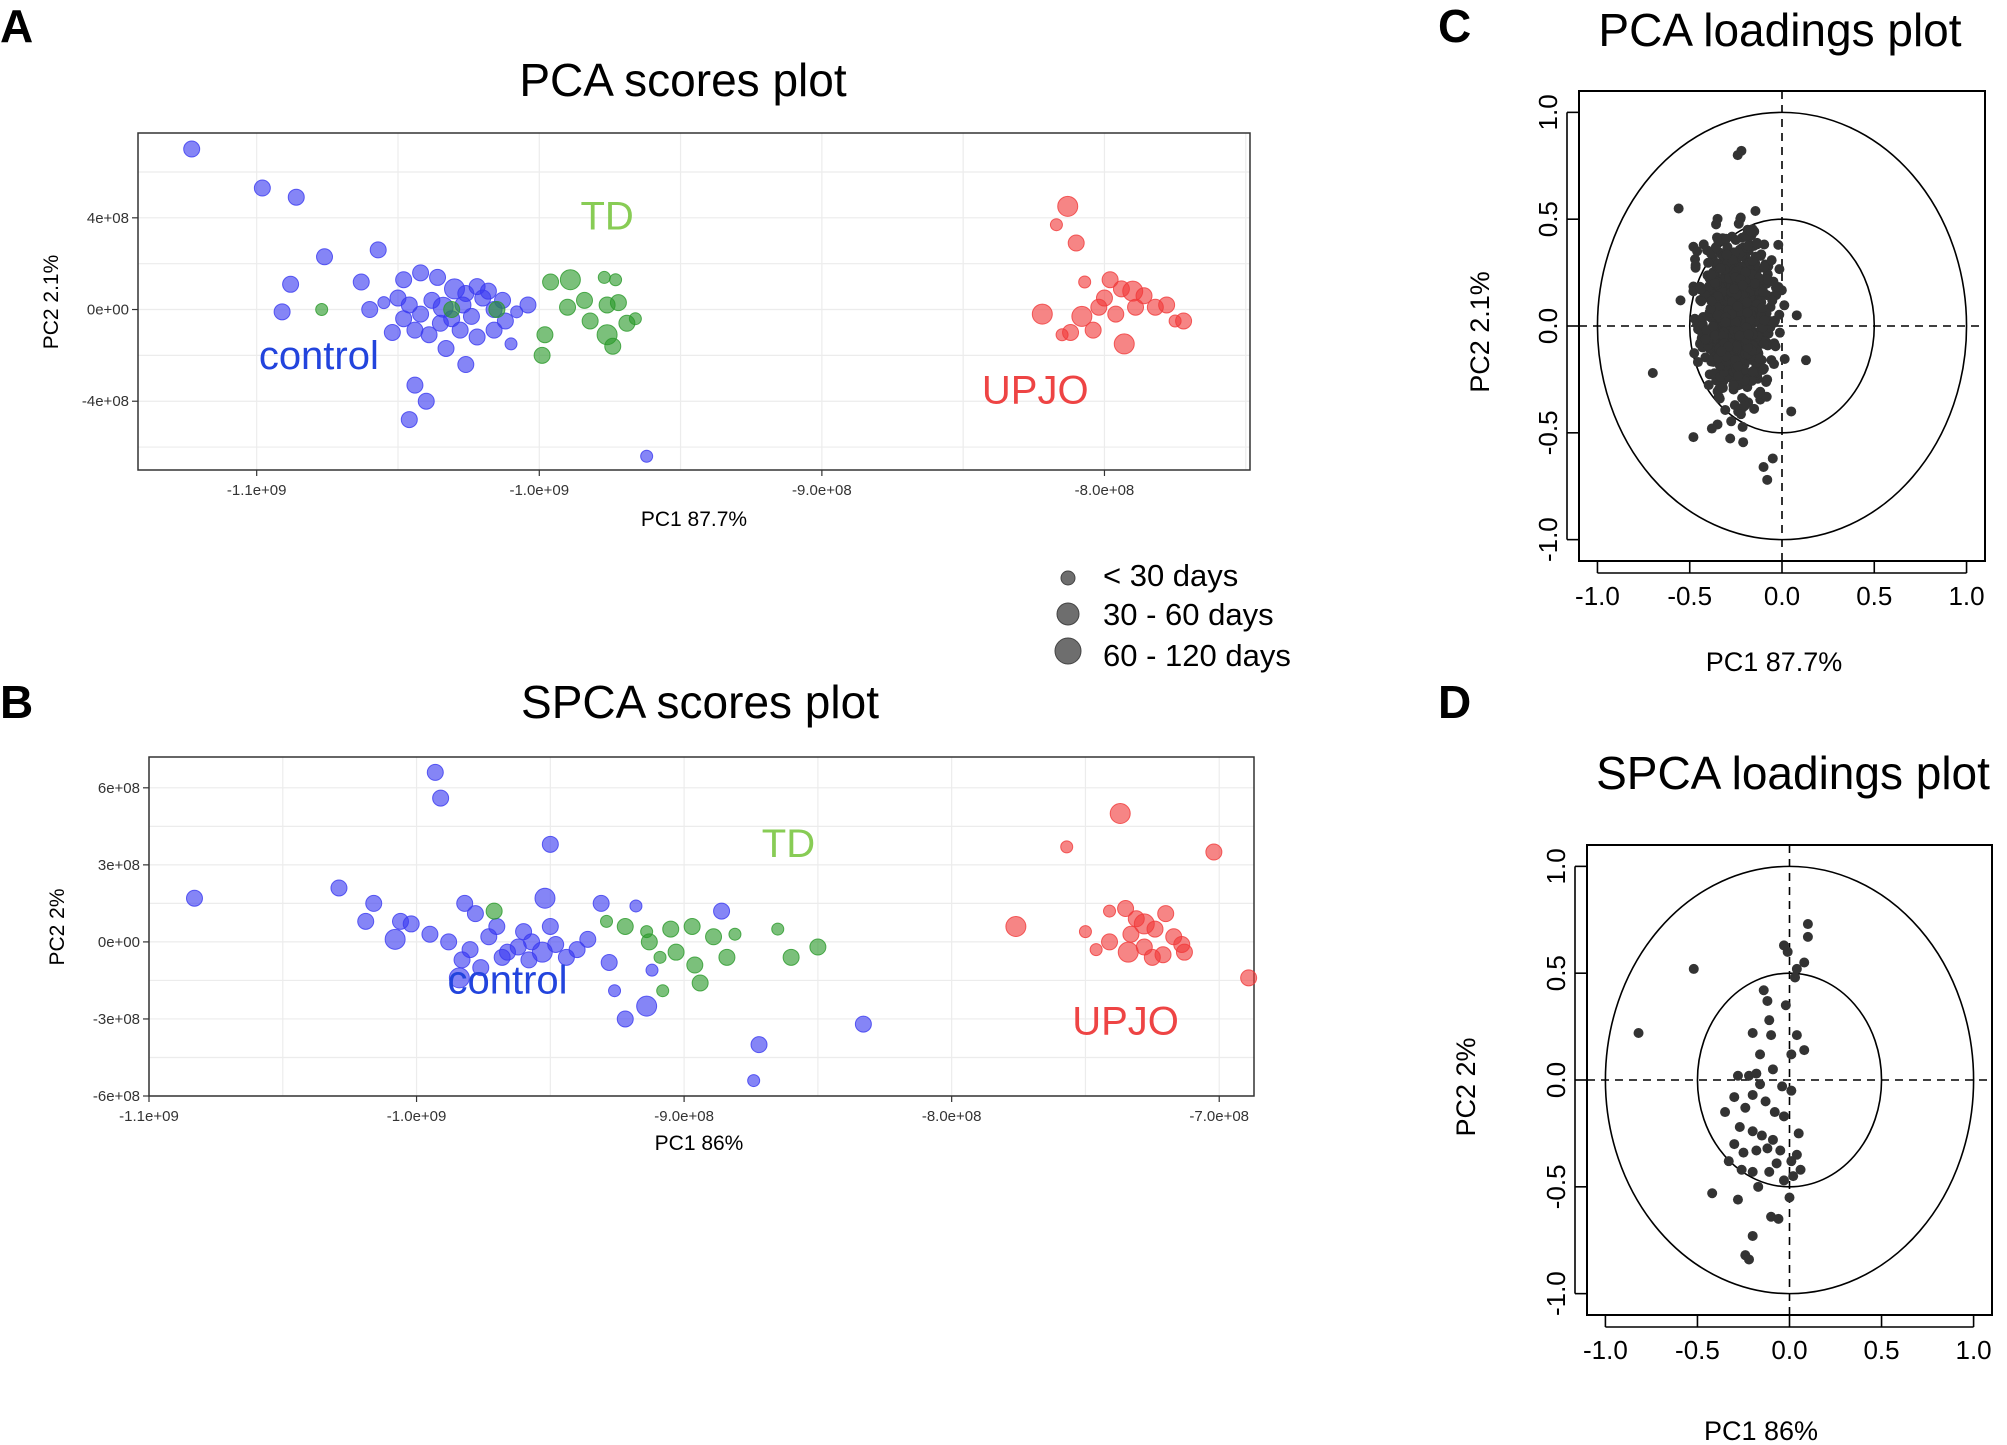  Describe the element at coordinates (1548, 326) in the screenshot. I see `y-tick-label: 0.0` at that location.